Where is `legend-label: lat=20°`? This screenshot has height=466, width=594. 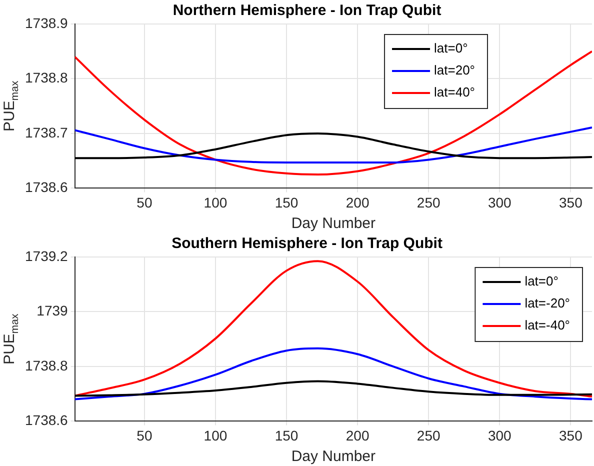 legend-label: lat=20° is located at coordinates (455, 70).